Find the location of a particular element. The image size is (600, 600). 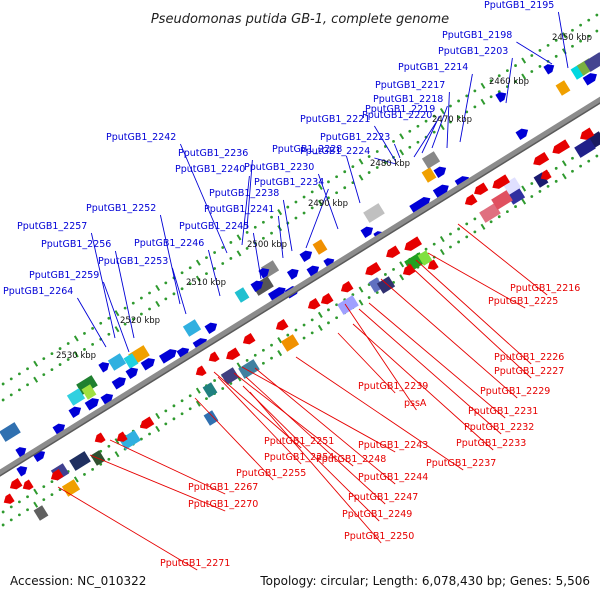

gene-label: PputGB1_2255 is located at coordinates (271, 473).